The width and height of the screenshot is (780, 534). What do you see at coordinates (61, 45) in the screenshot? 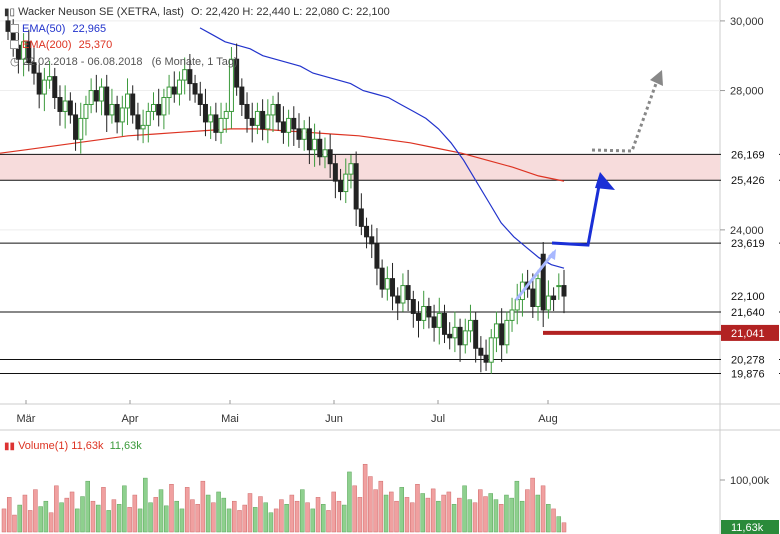
I see `legend-ema200: EMA(200) 25,370` at bounding box center [61, 45].